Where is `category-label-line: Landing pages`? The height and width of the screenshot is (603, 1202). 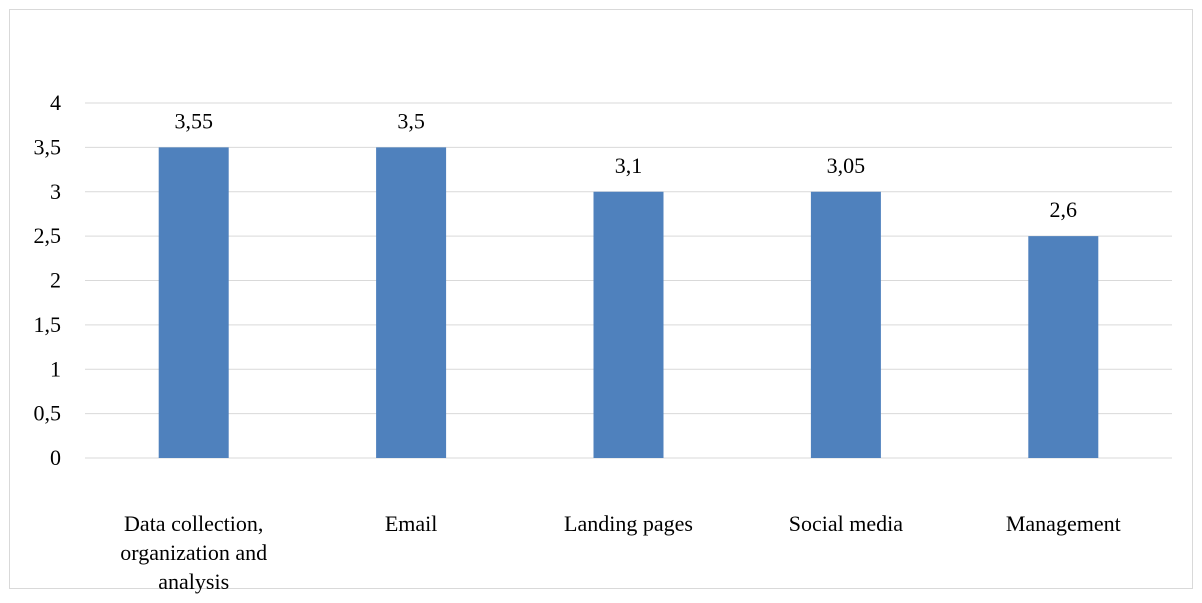 category-label-line: Landing pages is located at coordinates (628, 523).